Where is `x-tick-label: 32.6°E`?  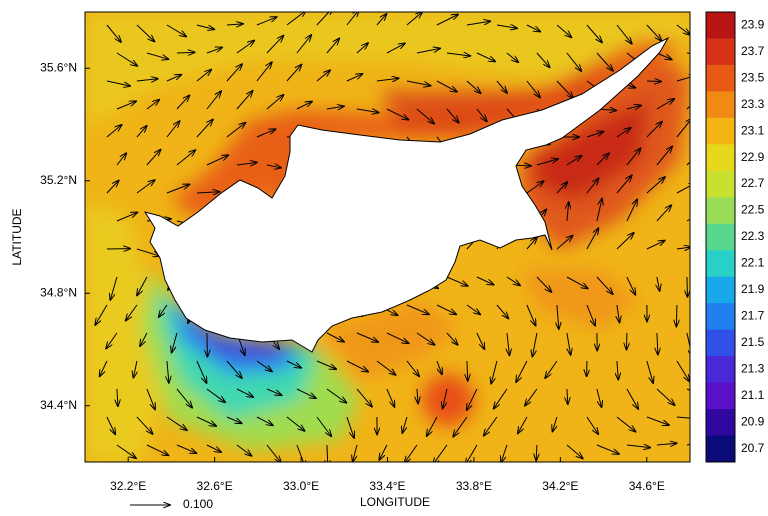 x-tick-label: 32.6°E is located at coordinates (215, 486).